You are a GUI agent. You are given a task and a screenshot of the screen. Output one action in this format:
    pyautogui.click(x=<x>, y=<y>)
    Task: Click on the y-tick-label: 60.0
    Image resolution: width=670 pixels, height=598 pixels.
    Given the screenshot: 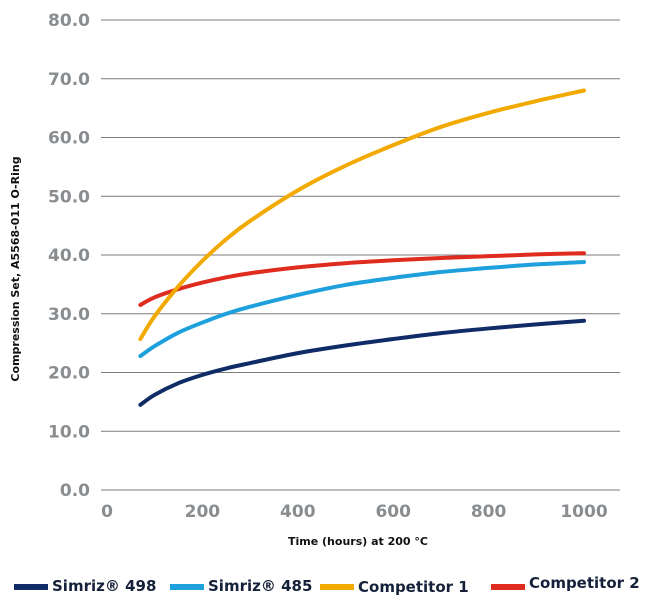 What is the action you would take?
    pyautogui.click(x=69, y=139)
    